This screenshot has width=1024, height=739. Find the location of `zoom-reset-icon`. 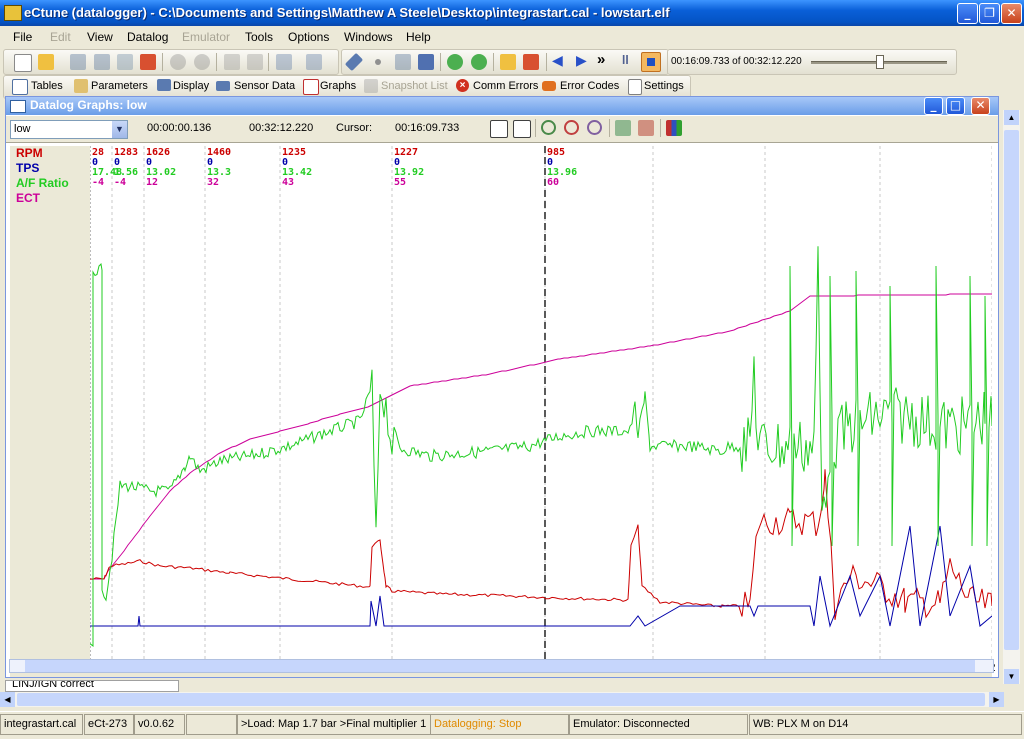

zoom-reset-icon is located at coordinates (594, 127).